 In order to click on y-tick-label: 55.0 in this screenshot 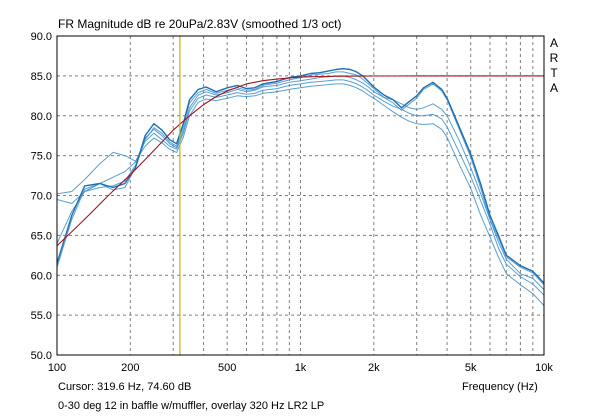, I will do `click(41, 316)`.